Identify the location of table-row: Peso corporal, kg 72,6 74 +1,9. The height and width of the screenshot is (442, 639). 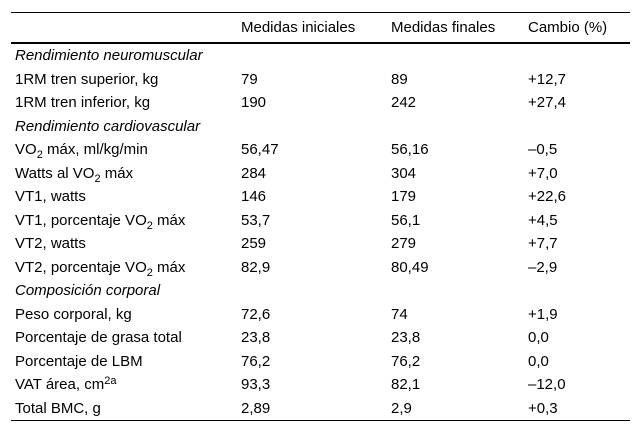
(320, 315).